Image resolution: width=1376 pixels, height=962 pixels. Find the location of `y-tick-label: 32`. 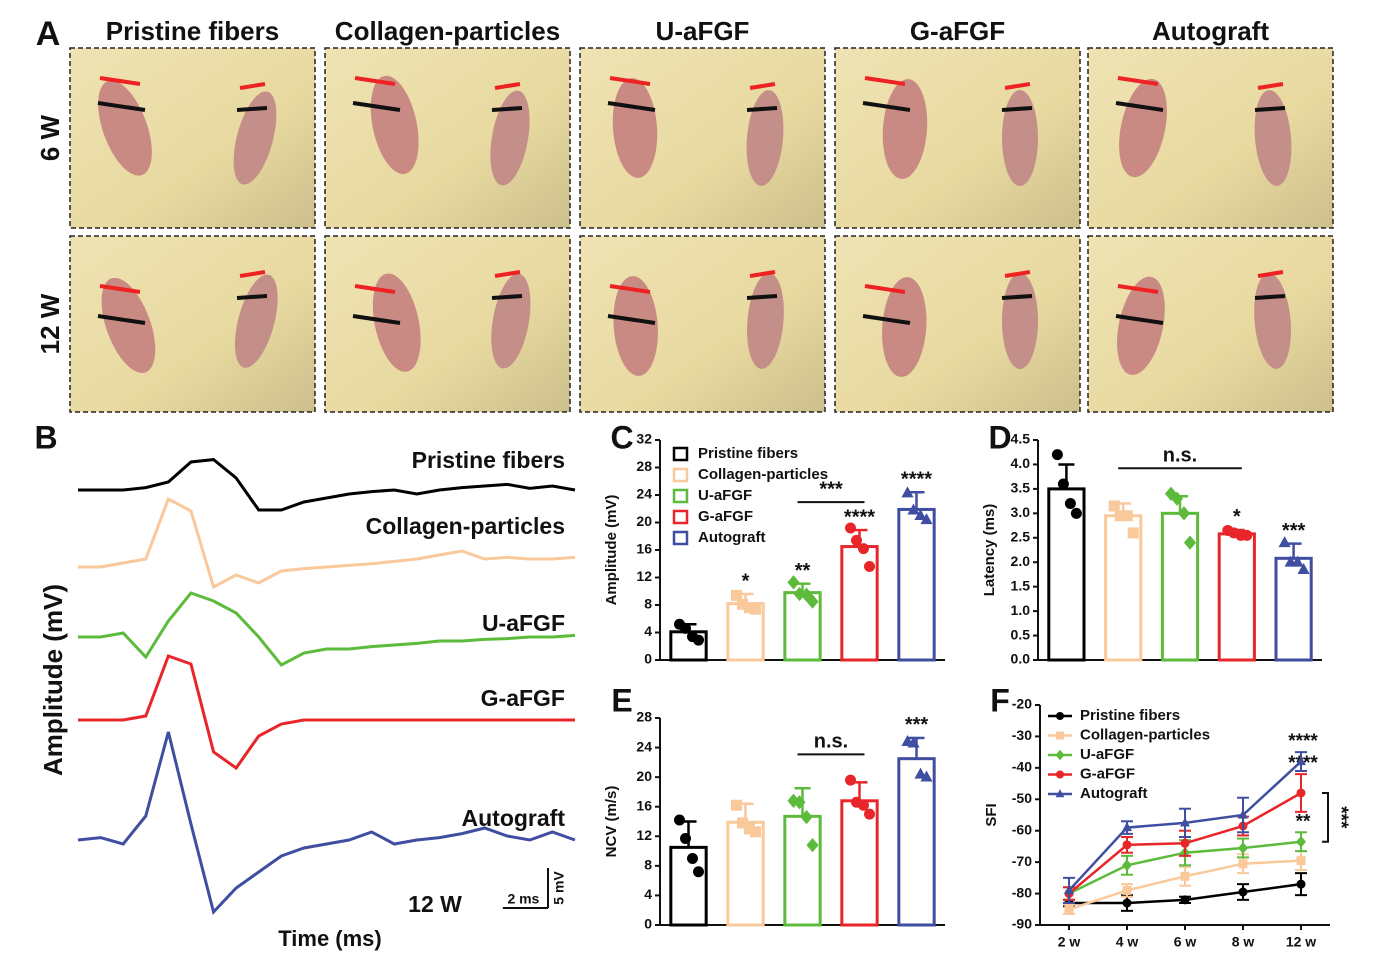

y-tick-label: 32 is located at coordinates (644, 439).